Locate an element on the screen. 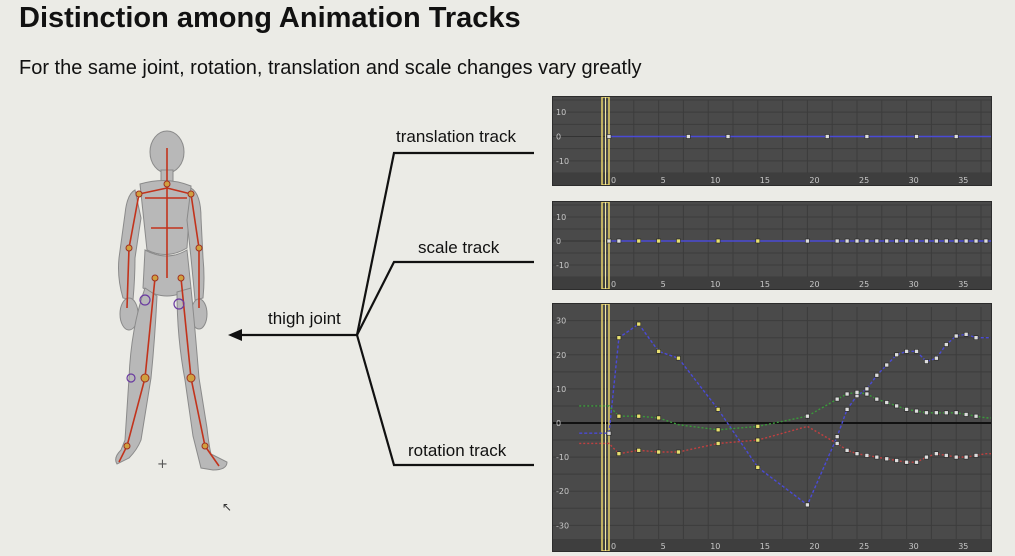 This screenshot has width=1015, height=556. y-tick-label: 30 is located at coordinates (561, 321).